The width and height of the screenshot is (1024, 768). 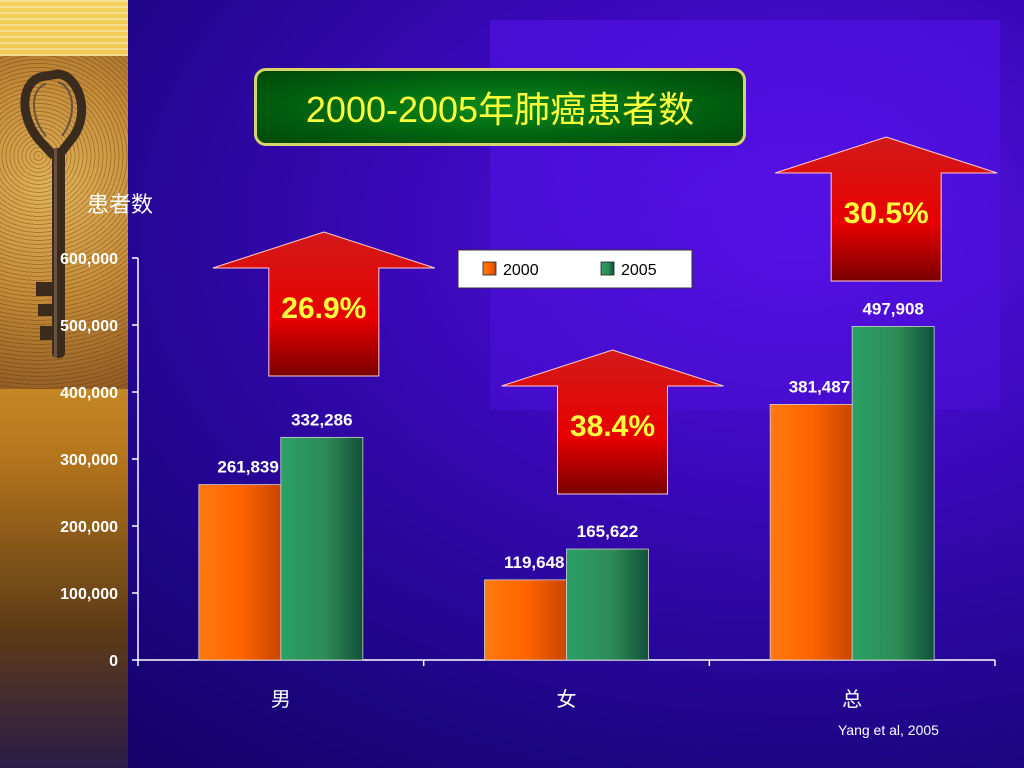 I want to click on slide-title: 2000-2005年肺癌患者数, so click(x=500, y=109).